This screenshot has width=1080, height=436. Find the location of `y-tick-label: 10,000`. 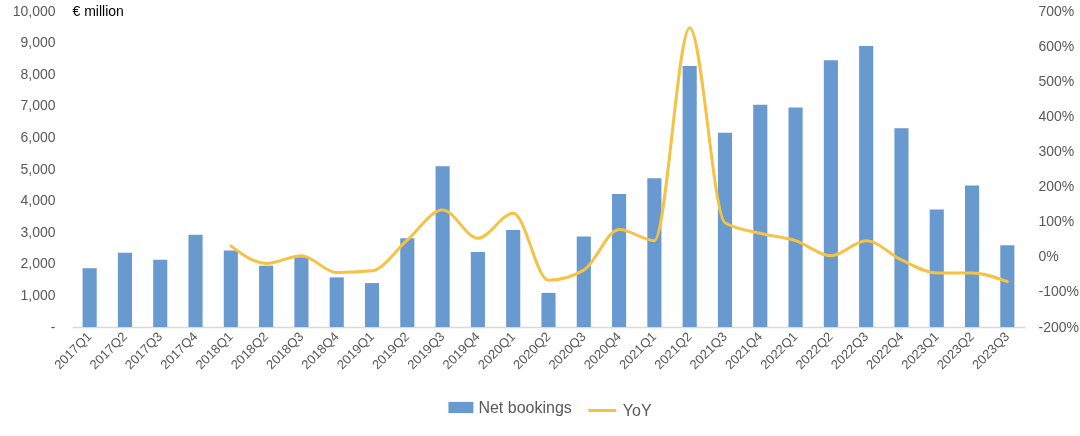

y-tick-label: 10,000 is located at coordinates (34, 10).